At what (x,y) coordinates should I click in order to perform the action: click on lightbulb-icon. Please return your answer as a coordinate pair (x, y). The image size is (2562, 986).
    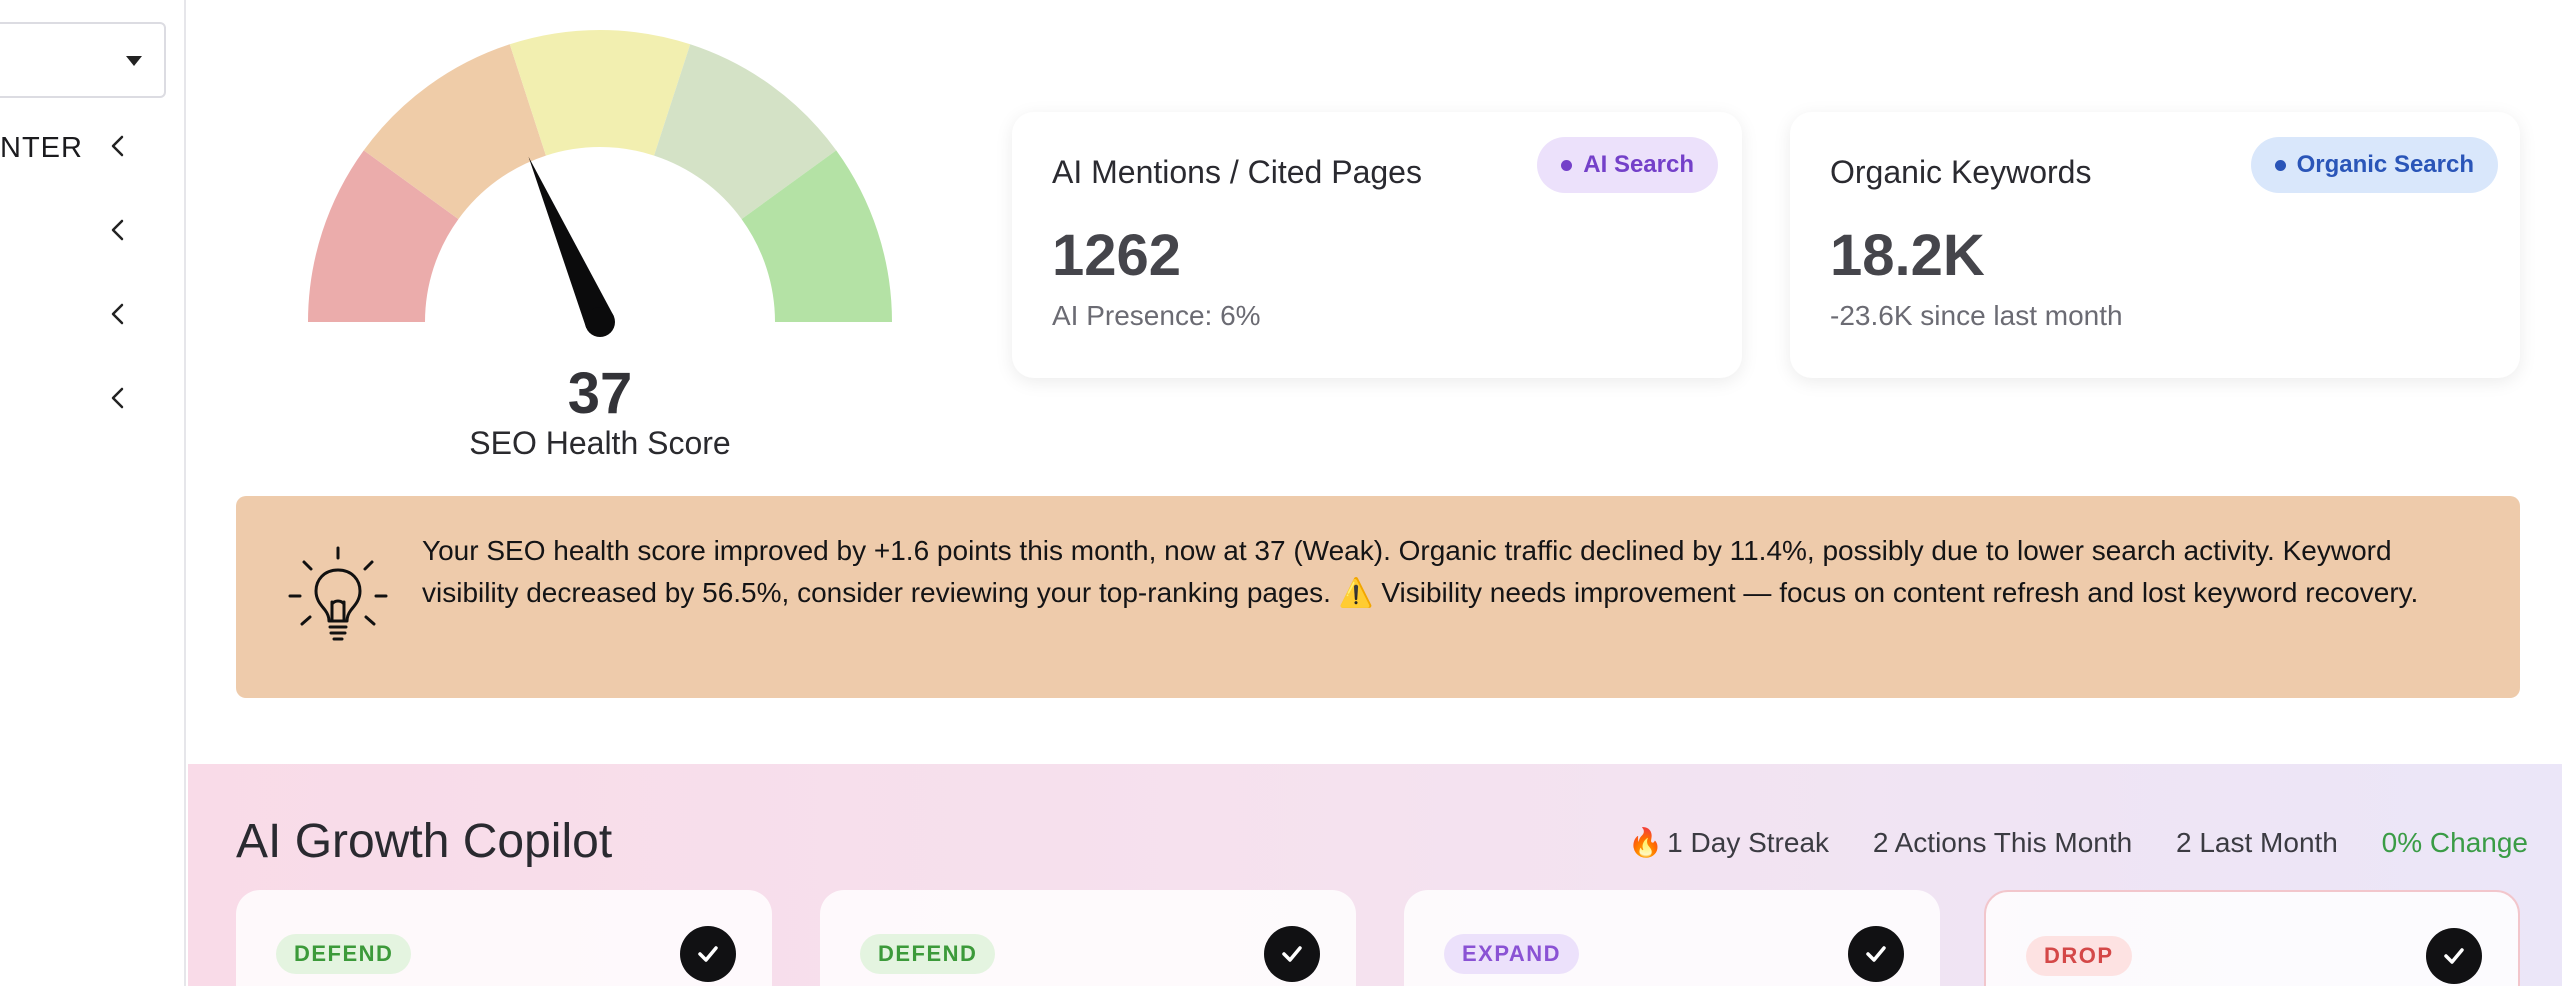
    Looking at the image, I should click on (338, 593).